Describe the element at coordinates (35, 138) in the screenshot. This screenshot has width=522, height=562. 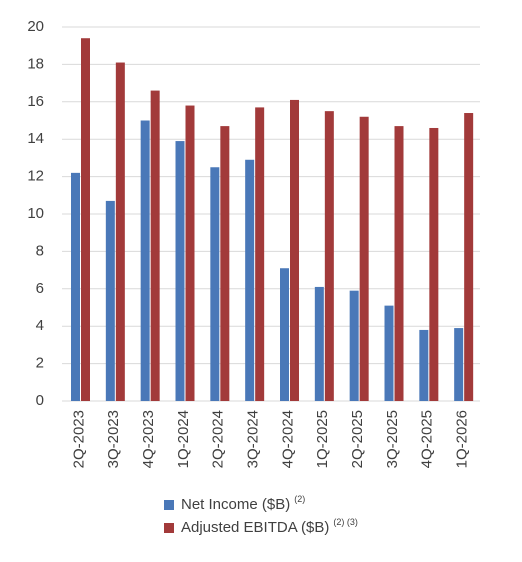
I see `y-tick-label: 14` at that location.